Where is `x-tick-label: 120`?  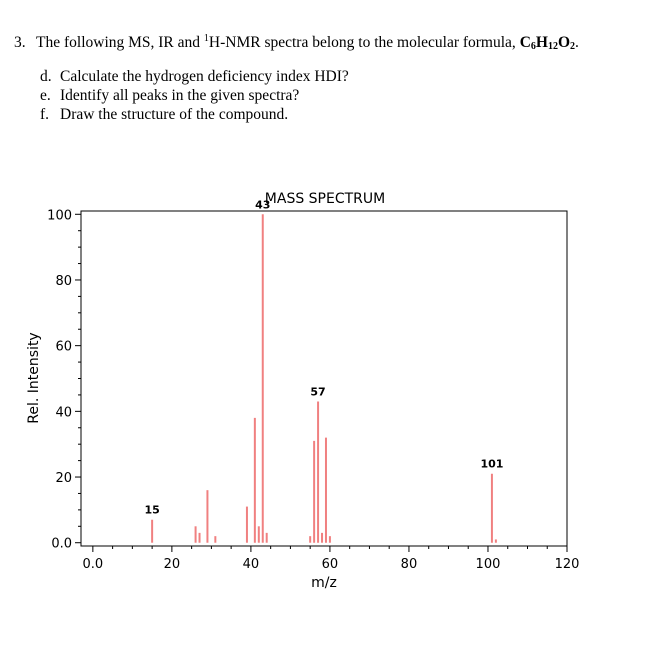
x-tick-label: 120 is located at coordinates (567, 564).